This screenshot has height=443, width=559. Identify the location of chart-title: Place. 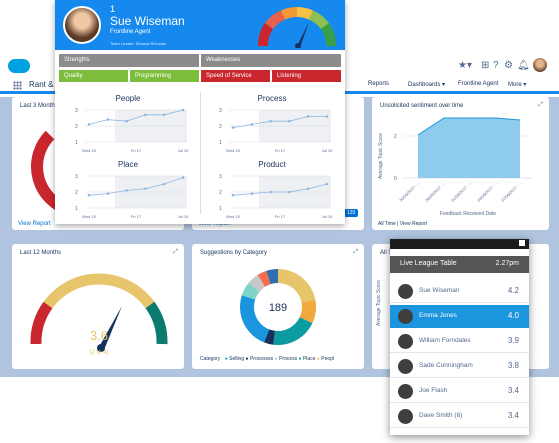
(127, 164).